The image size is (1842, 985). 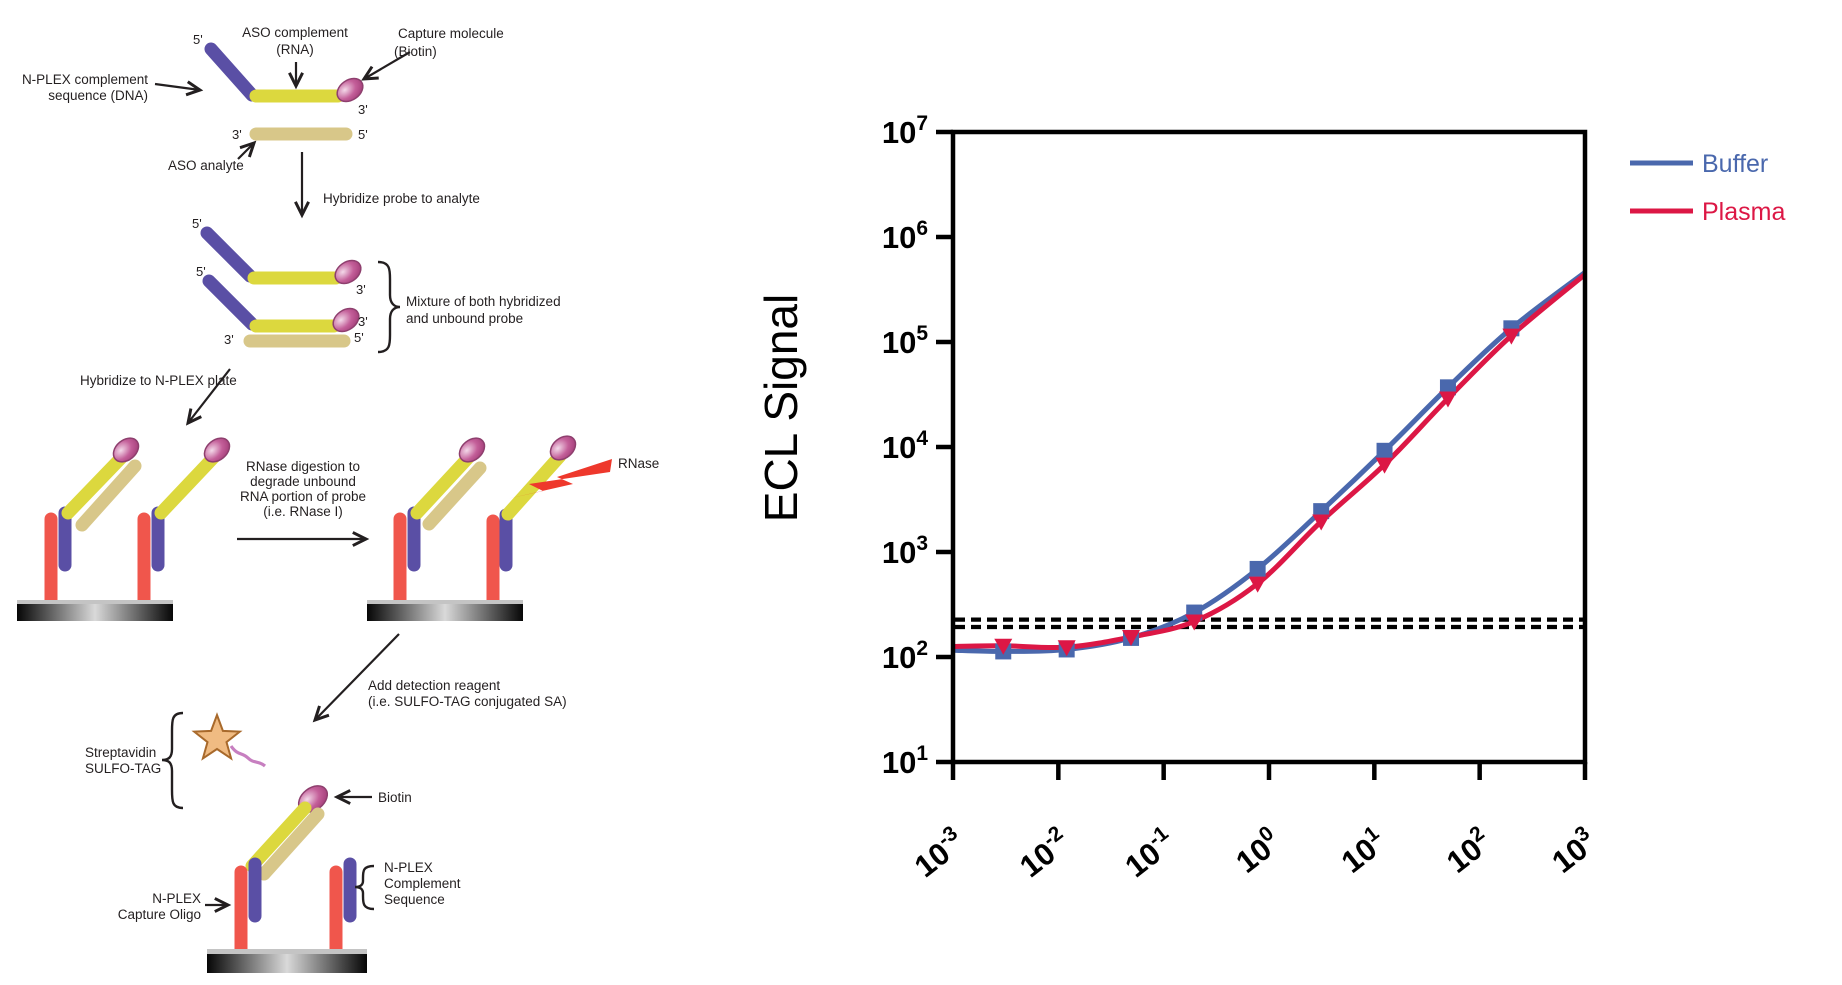 What do you see at coordinates (781, 408) in the screenshot?
I see `y-axis-title: ECL Signal` at bounding box center [781, 408].